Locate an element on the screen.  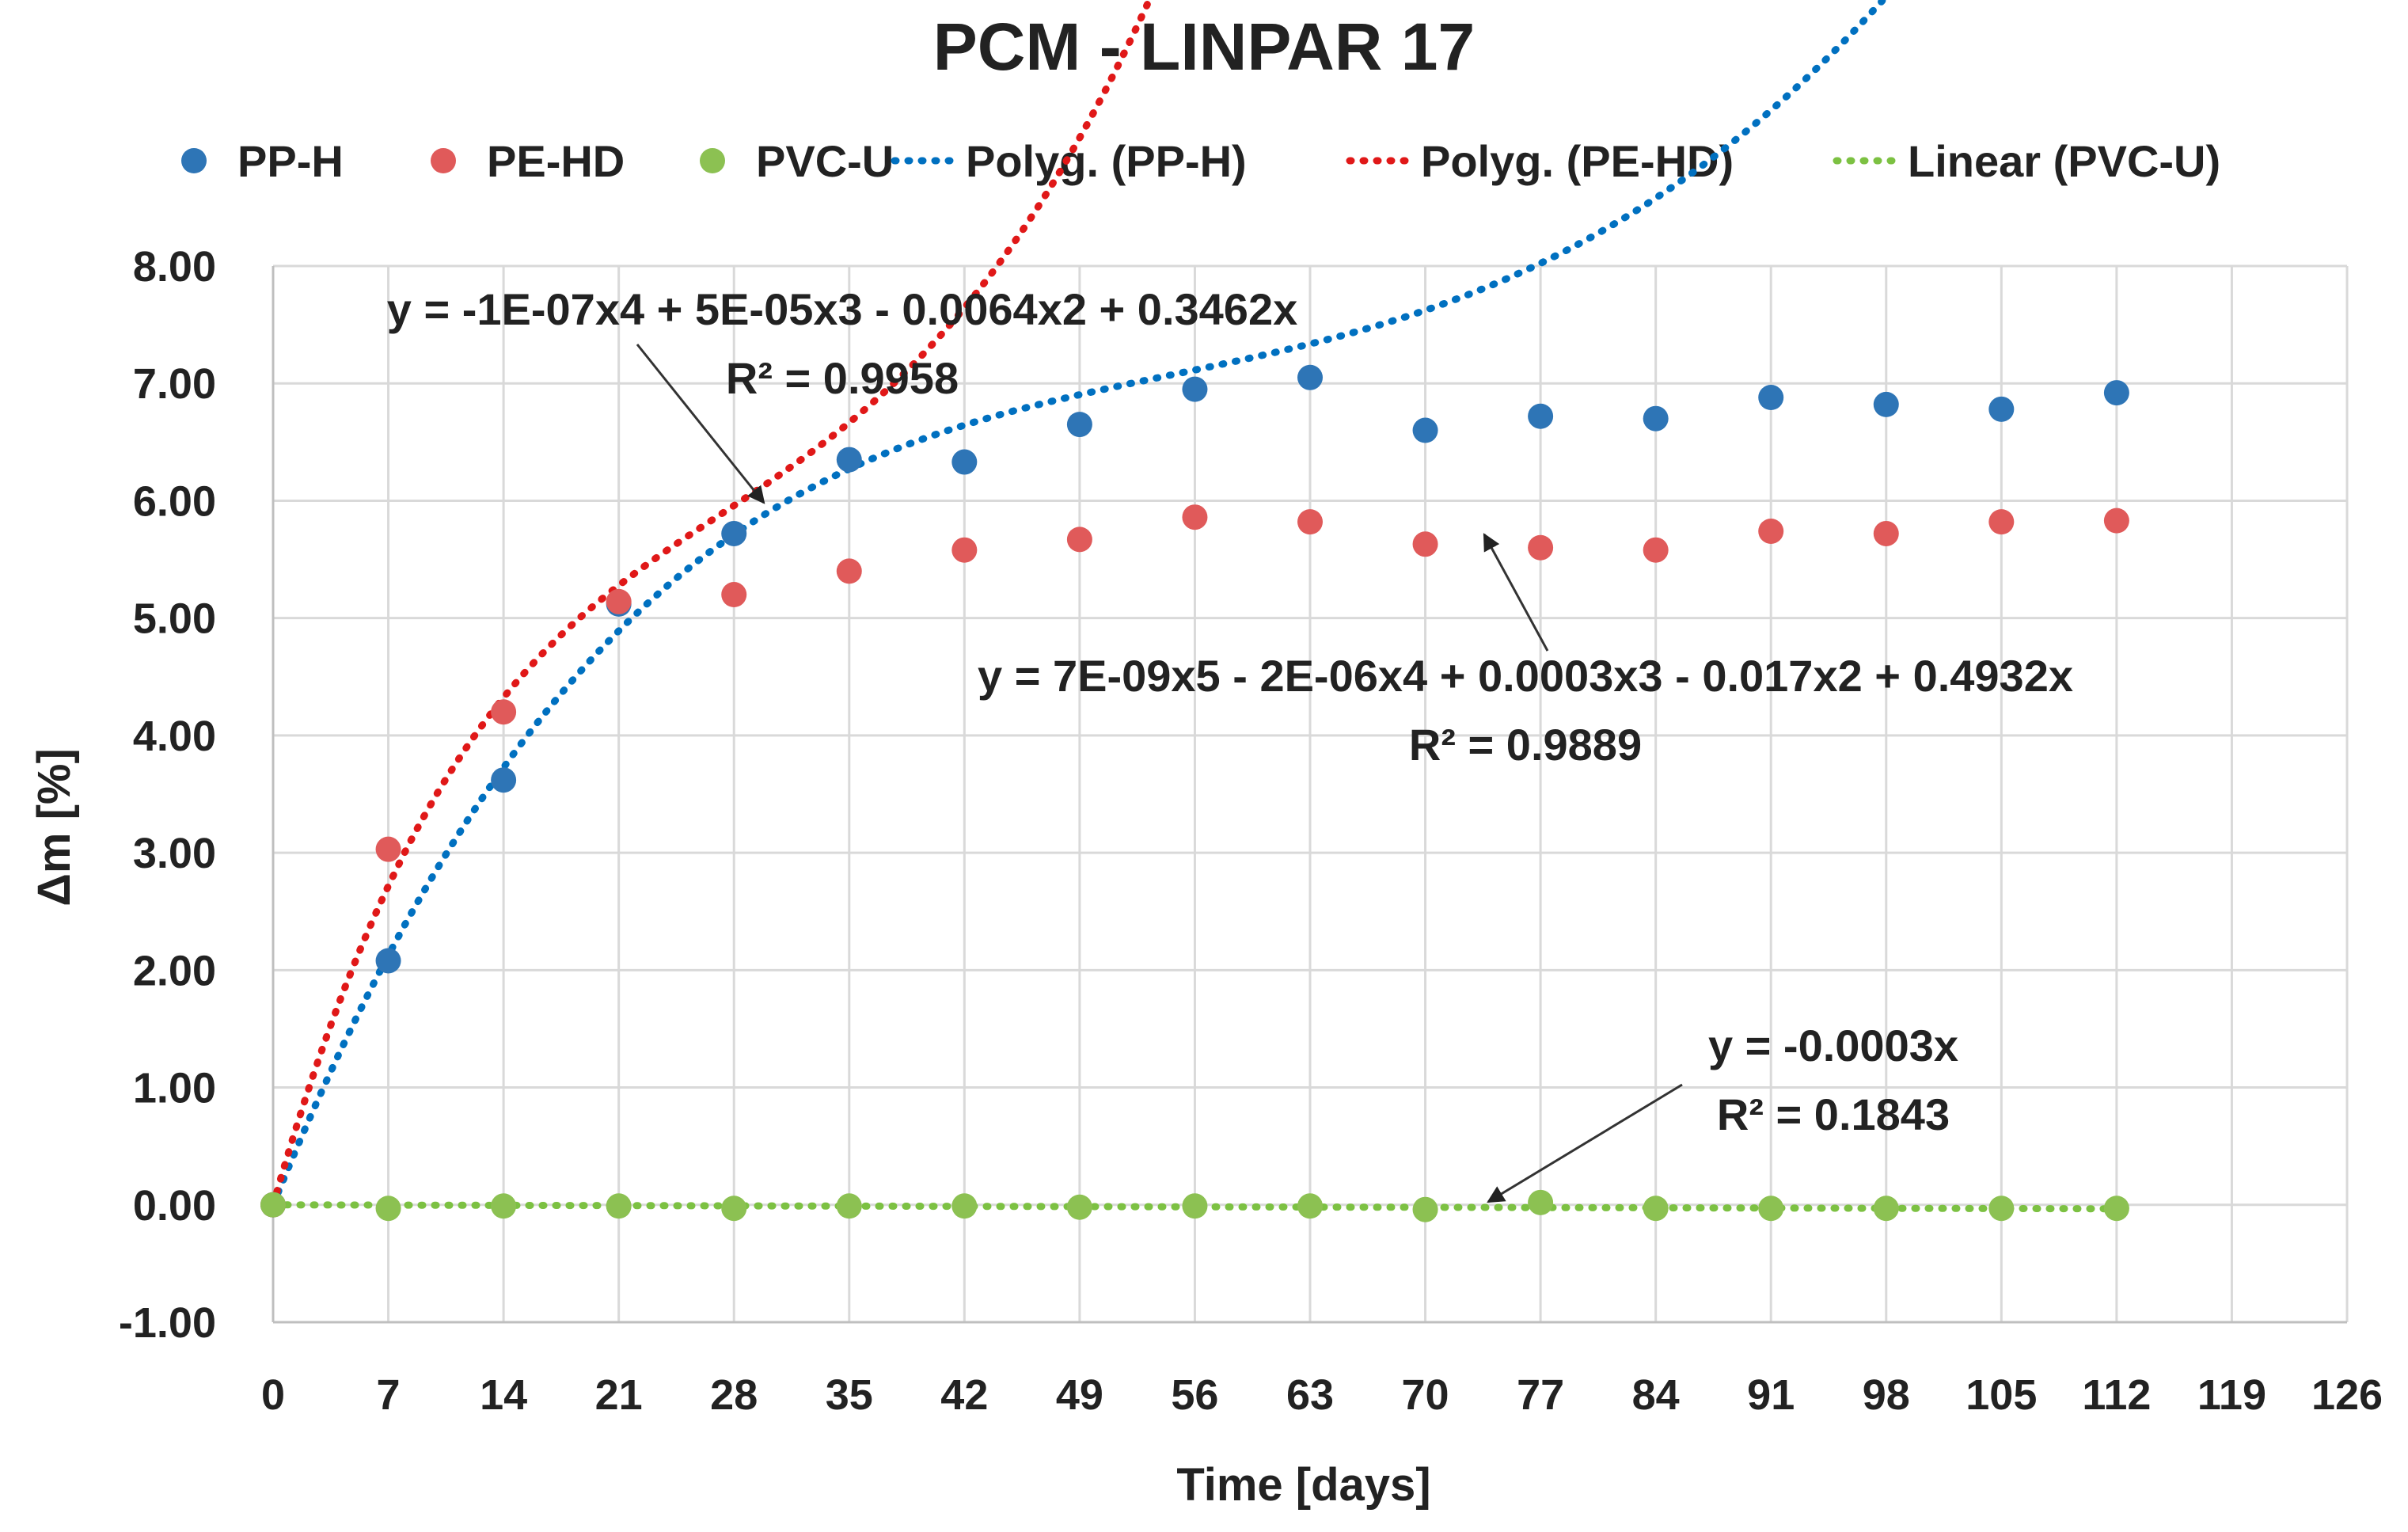
y-tick-label: -1.00 is located at coordinates (167, 1323).